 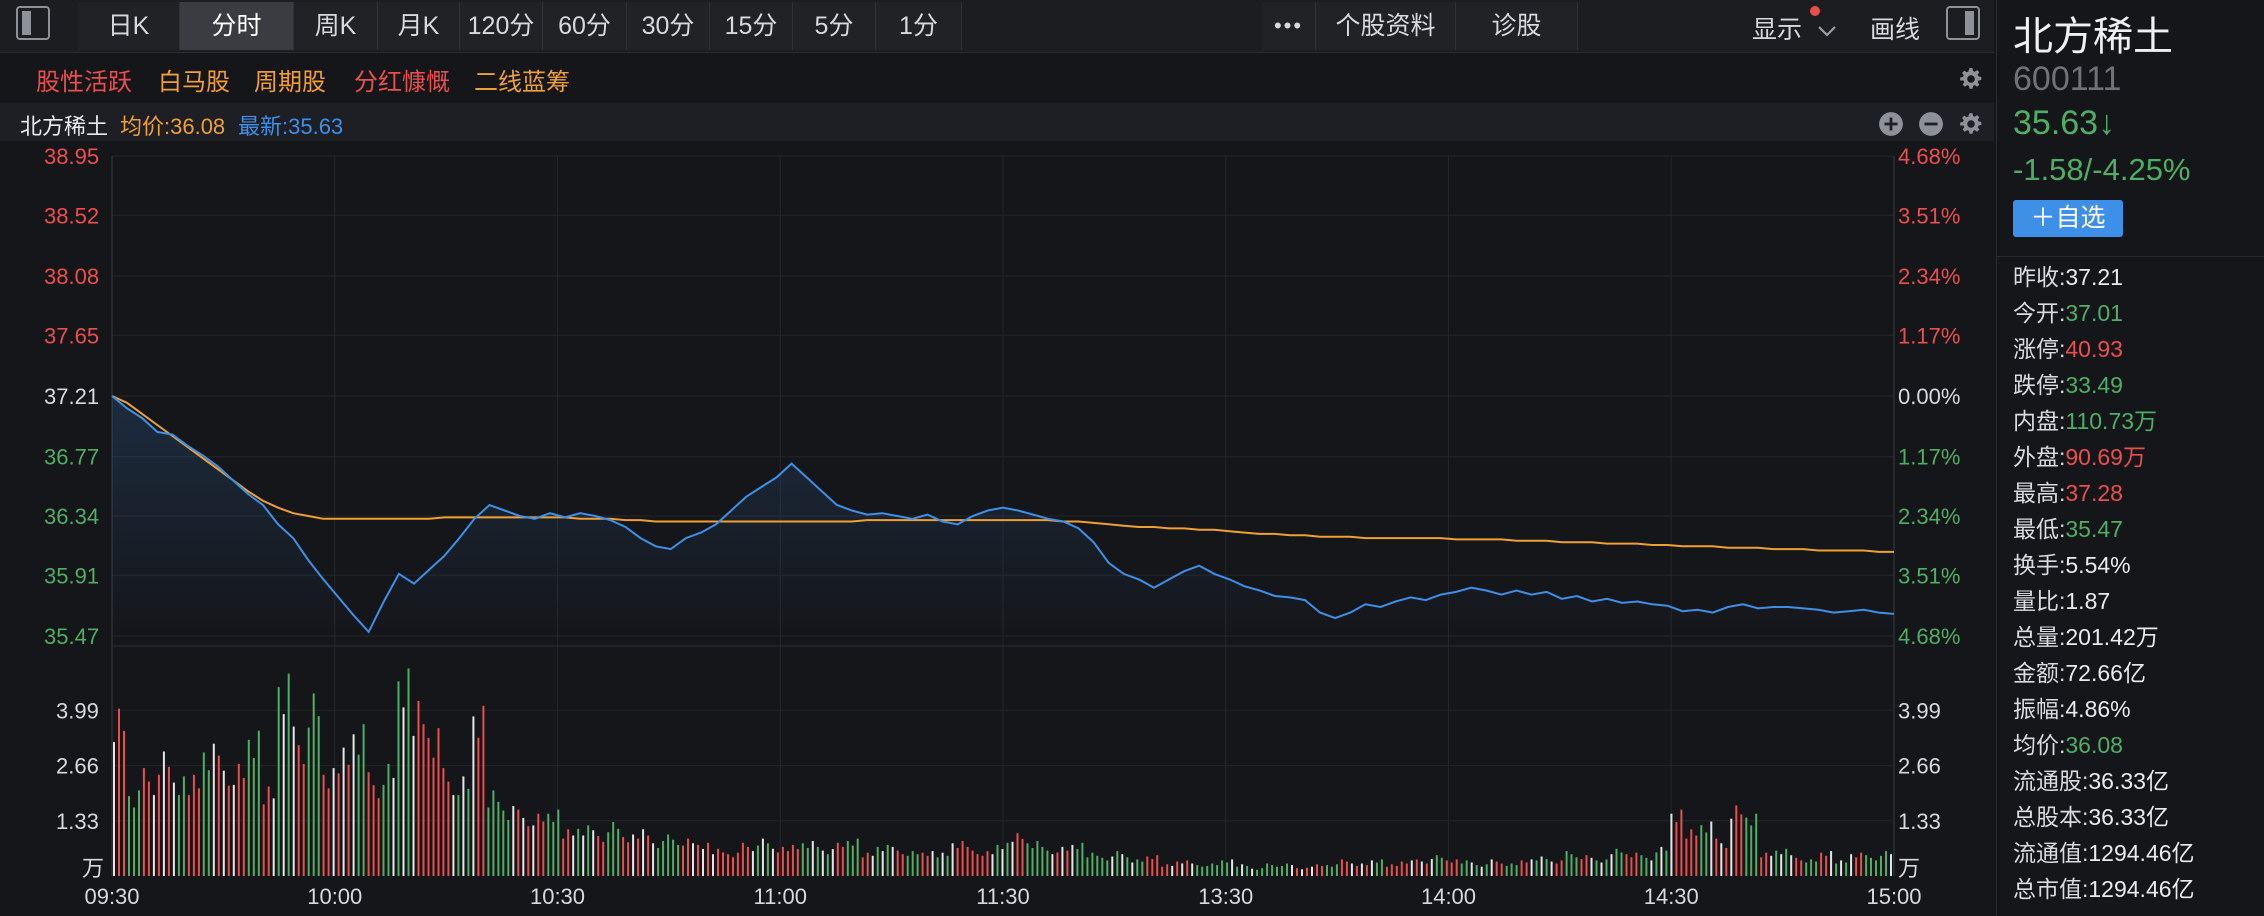 What do you see at coordinates (237, 26) in the screenshot?
I see `period-button-1: 分时` at bounding box center [237, 26].